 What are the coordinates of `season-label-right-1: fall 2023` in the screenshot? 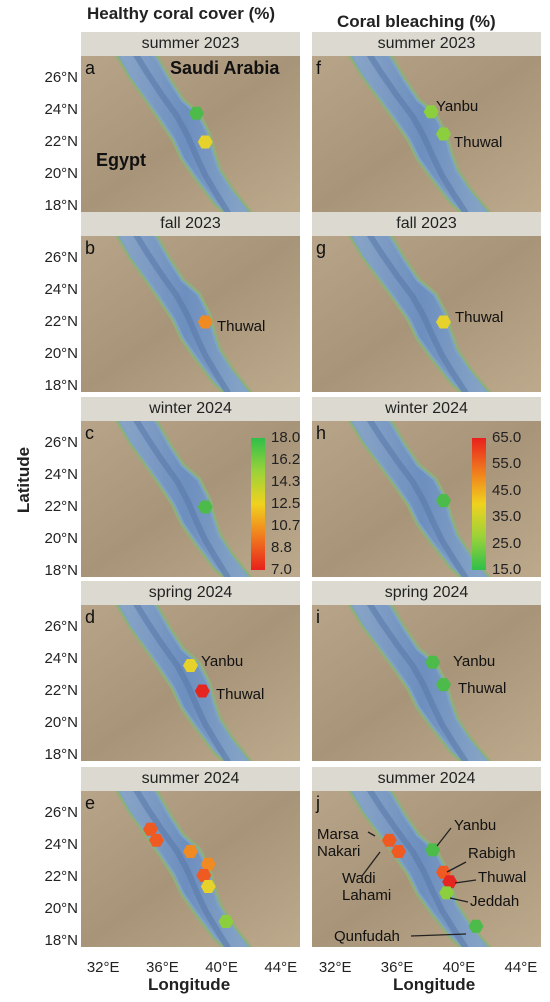 It's located at (426, 224).